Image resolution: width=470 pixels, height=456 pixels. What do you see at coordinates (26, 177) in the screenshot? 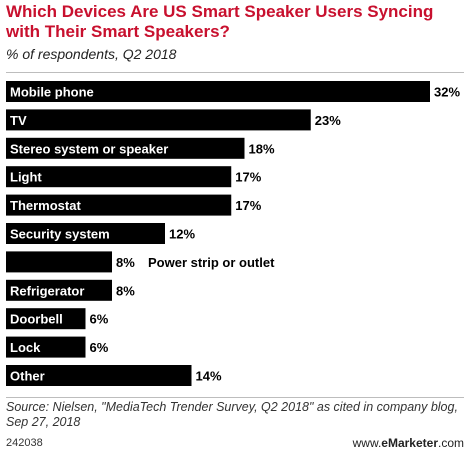
I see `category-label-light: Light` at bounding box center [26, 177].